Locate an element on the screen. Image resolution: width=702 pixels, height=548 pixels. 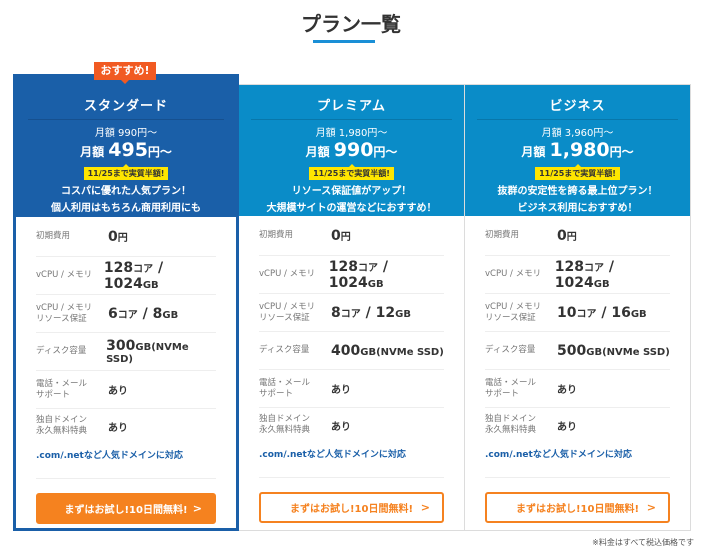
price-value: 990 is located at coordinates (353, 150).